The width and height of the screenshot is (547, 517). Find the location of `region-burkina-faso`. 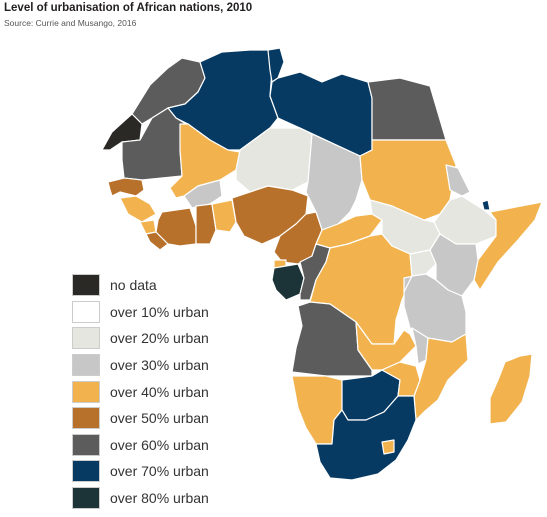

region-burkina-faso is located at coordinates (203, 194).